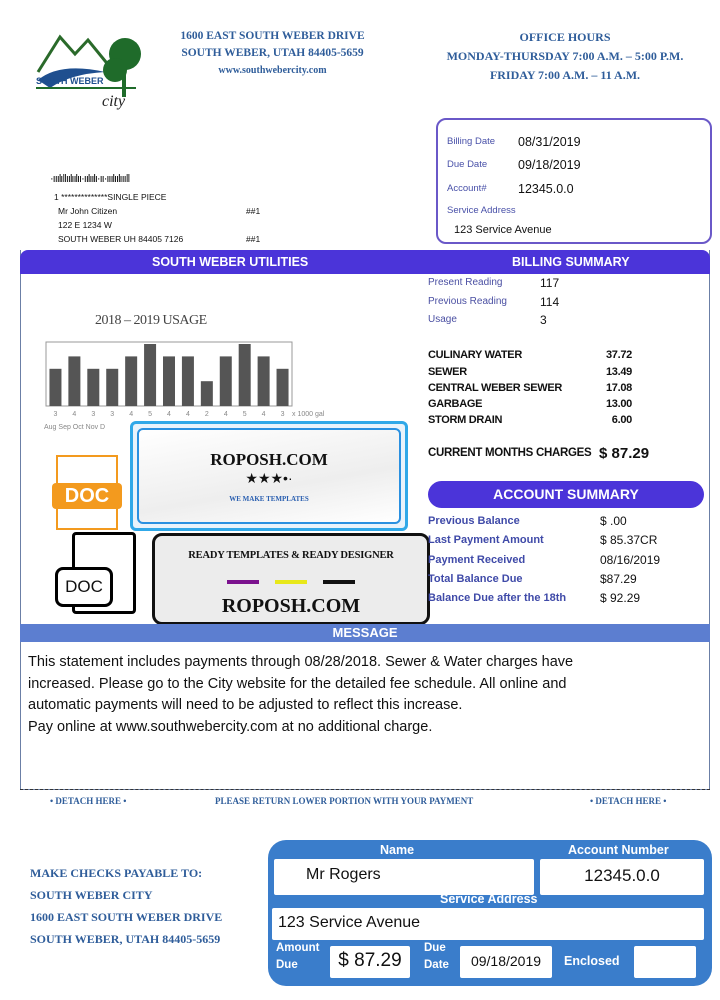 This screenshot has height=1000, width=720. I want to click on doc-file-icon-orange: DOC, so click(87, 492).